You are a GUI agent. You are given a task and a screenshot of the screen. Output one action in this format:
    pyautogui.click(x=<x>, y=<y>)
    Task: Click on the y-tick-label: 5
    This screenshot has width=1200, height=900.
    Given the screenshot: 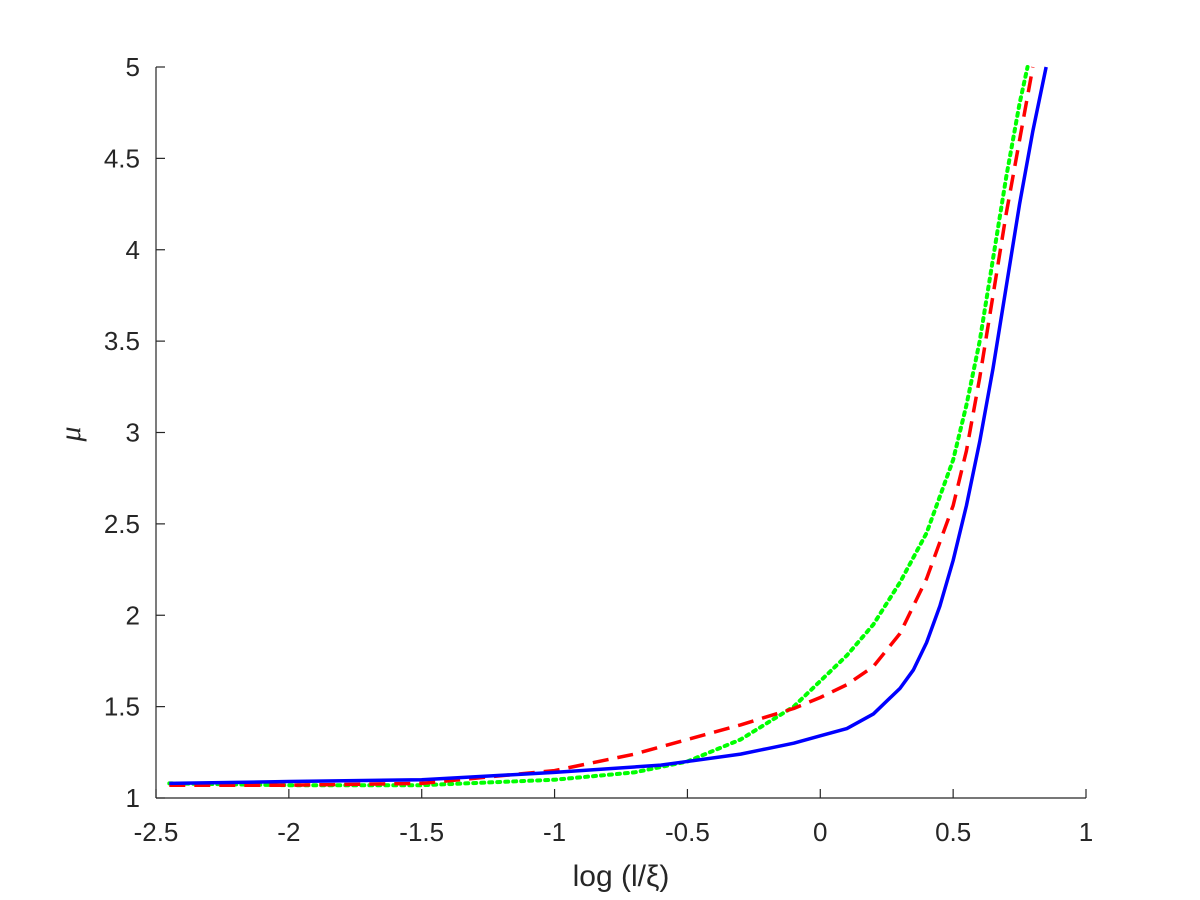 What is the action you would take?
    pyautogui.click(x=133, y=67)
    